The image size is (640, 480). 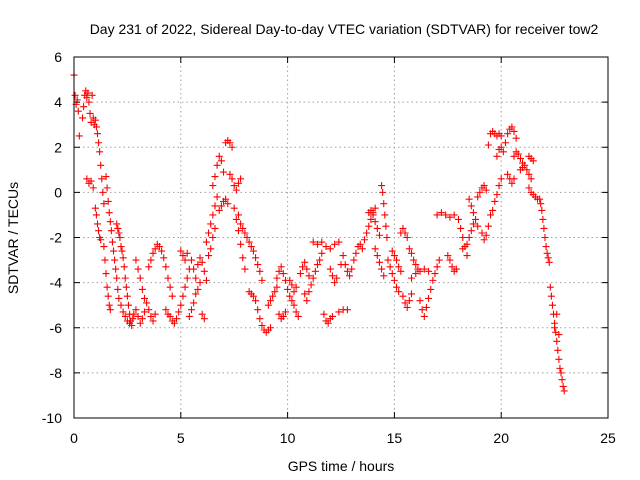 I want to click on y-tick-label: 0, so click(x=58, y=192).